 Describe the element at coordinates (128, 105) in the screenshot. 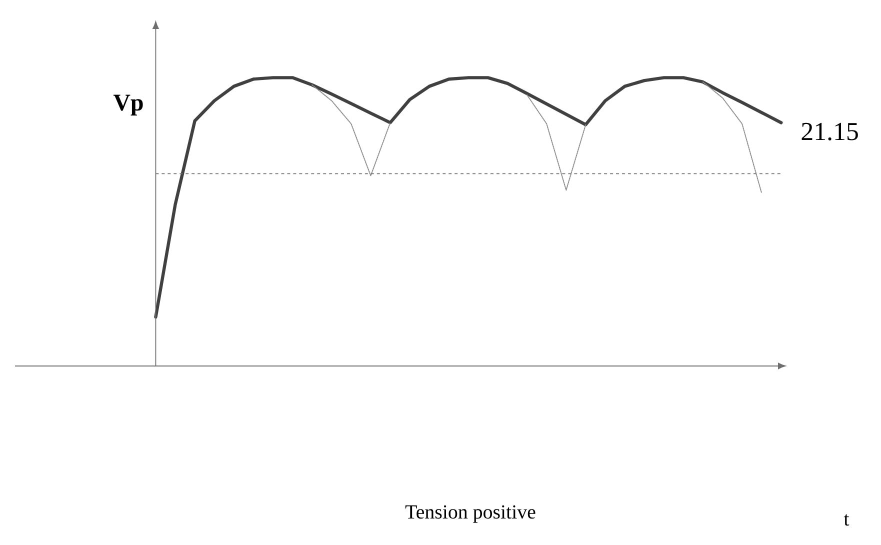

I see `y-axis-title: Vp` at that location.